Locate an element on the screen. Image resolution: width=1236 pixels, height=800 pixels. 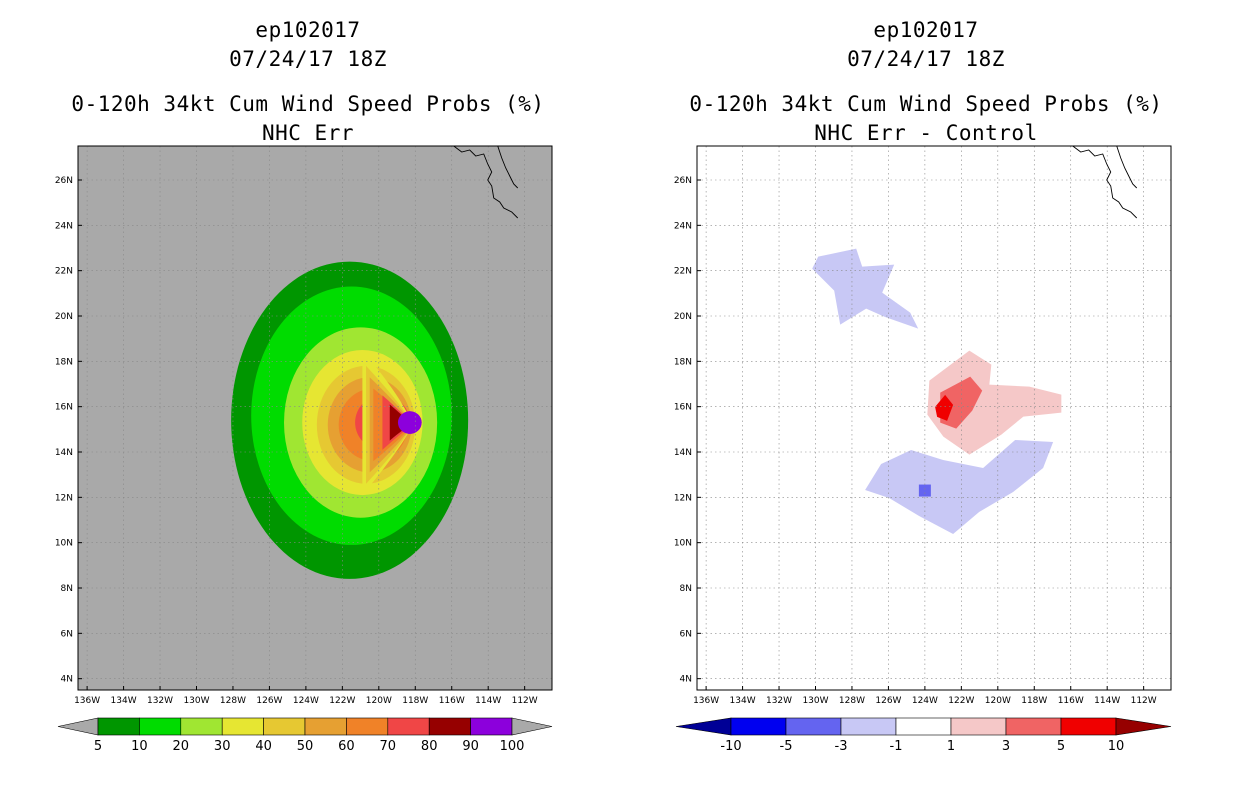
colorbar: -10 -5 -3 -1 1 3 5 10 is located at coordinates (923, 735).